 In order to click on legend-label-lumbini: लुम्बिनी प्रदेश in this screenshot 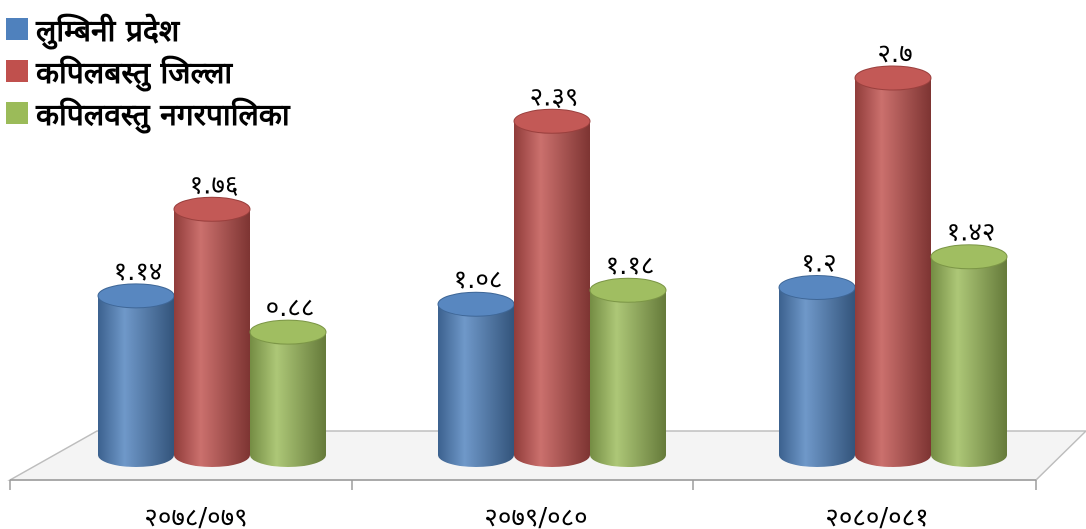, I will do `click(108, 31)`.